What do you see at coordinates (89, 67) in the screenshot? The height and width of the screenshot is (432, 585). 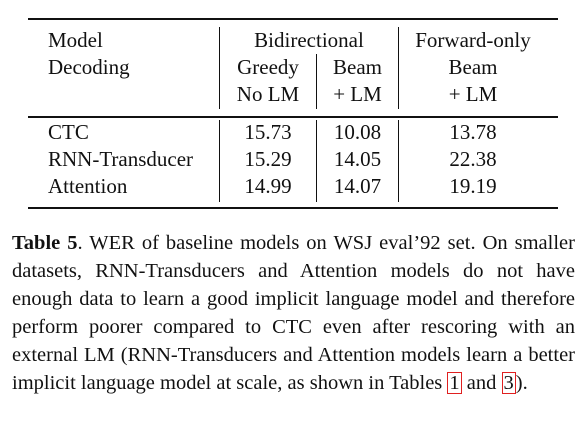 I see `header-decoding: Decoding` at bounding box center [89, 67].